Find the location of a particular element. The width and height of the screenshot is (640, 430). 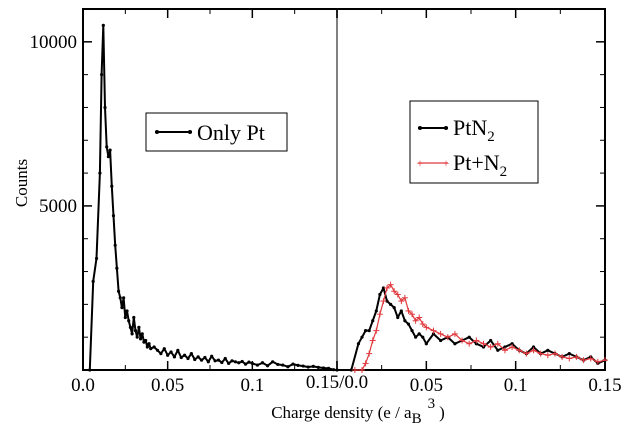

x-tick-label: 0.1 is located at coordinates (516, 385).